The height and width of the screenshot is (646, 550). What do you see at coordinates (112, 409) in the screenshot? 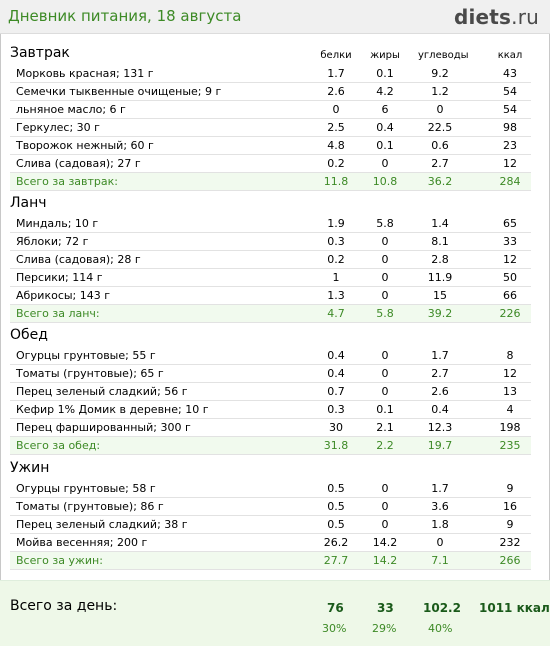
I see `food-name: Кефир 1% Домик в деревне; 10 г` at bounding box center [112, 409].